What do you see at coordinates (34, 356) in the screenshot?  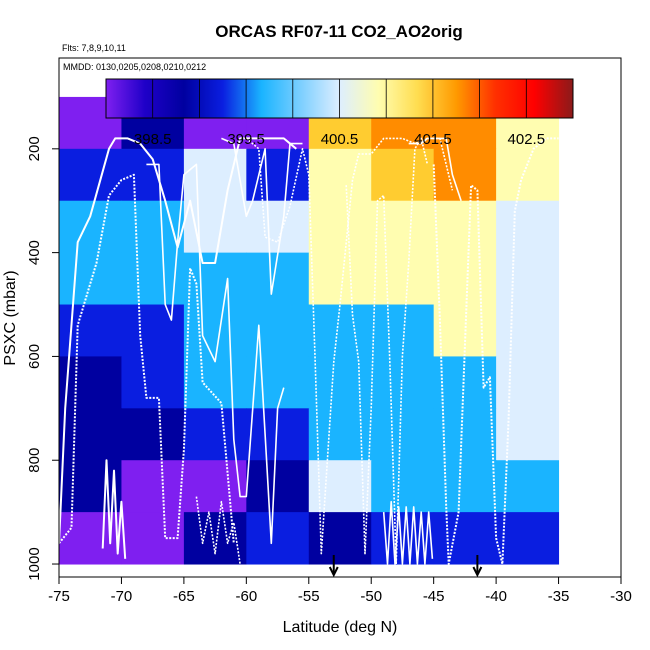 I see `y-tick-label: 600` at bounding box center [34, 356].